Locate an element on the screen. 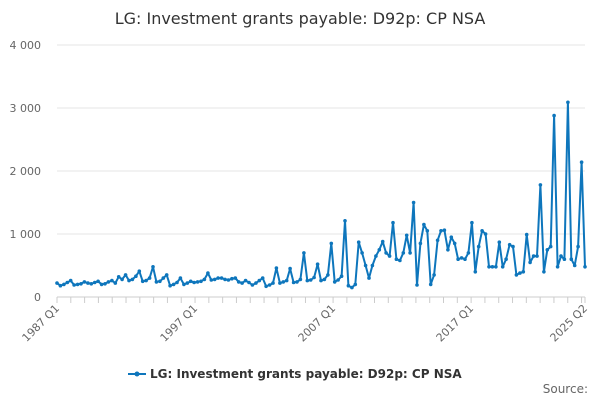  y-tick-label: 1 000 is located at coordinates (26, 234).